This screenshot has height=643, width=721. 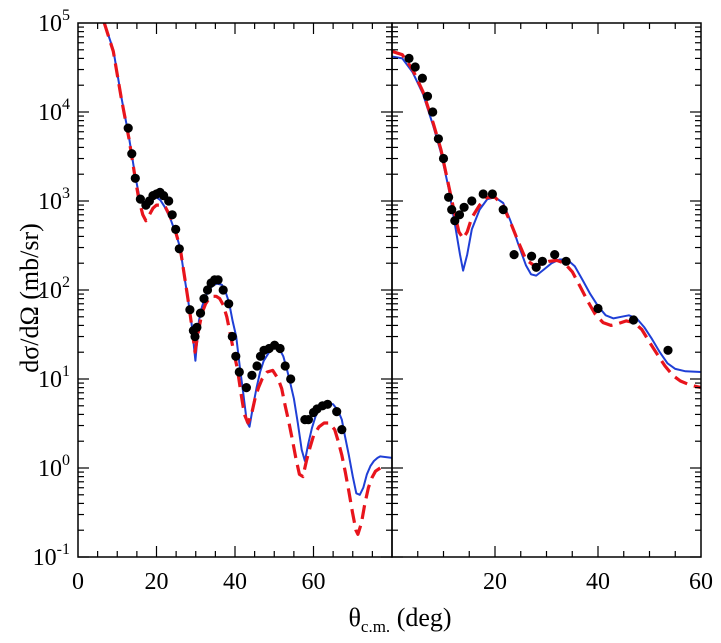 I want to click on y-tick-exponent: 0, so click(x=66, y=460).